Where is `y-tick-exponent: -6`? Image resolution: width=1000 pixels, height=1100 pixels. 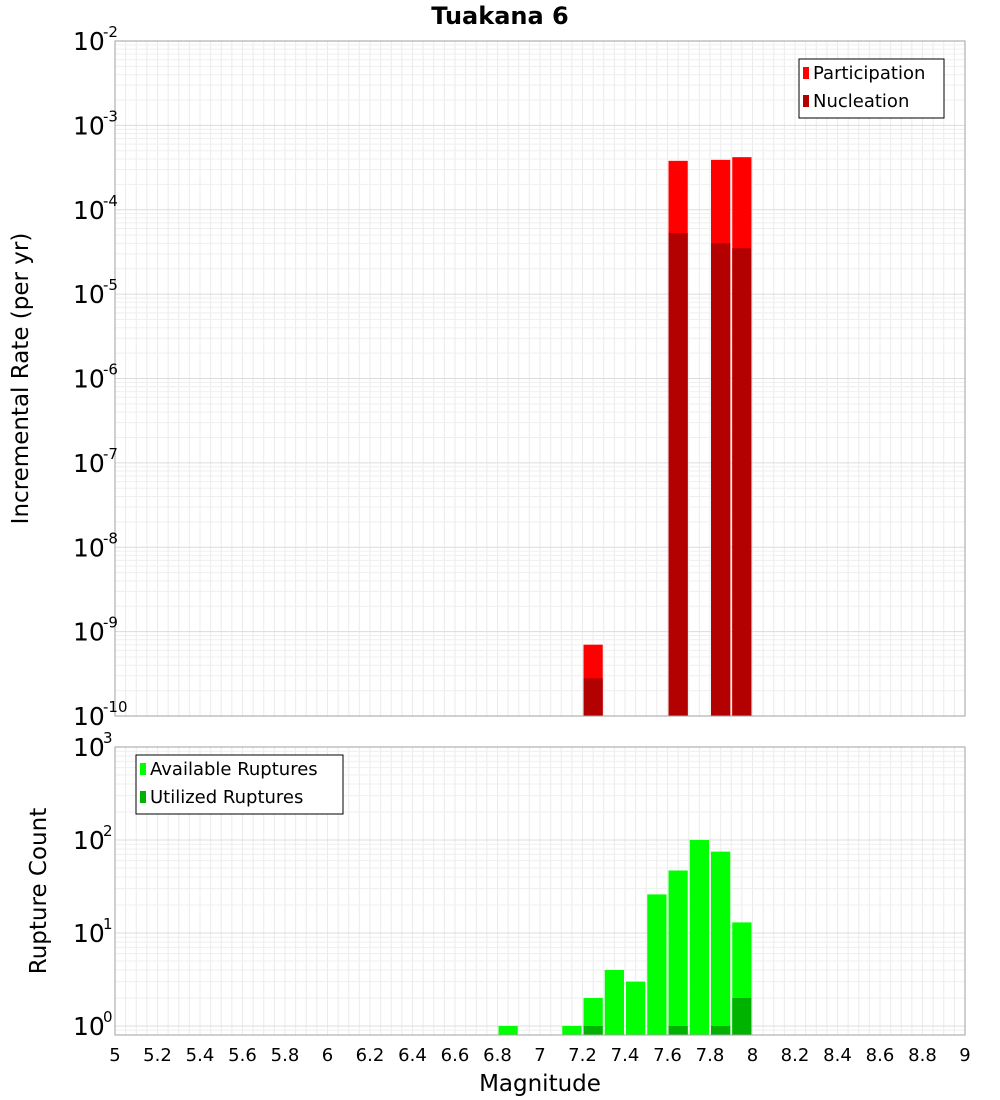
y-tick-exponent: -6 is located at coordinates (110, 370).